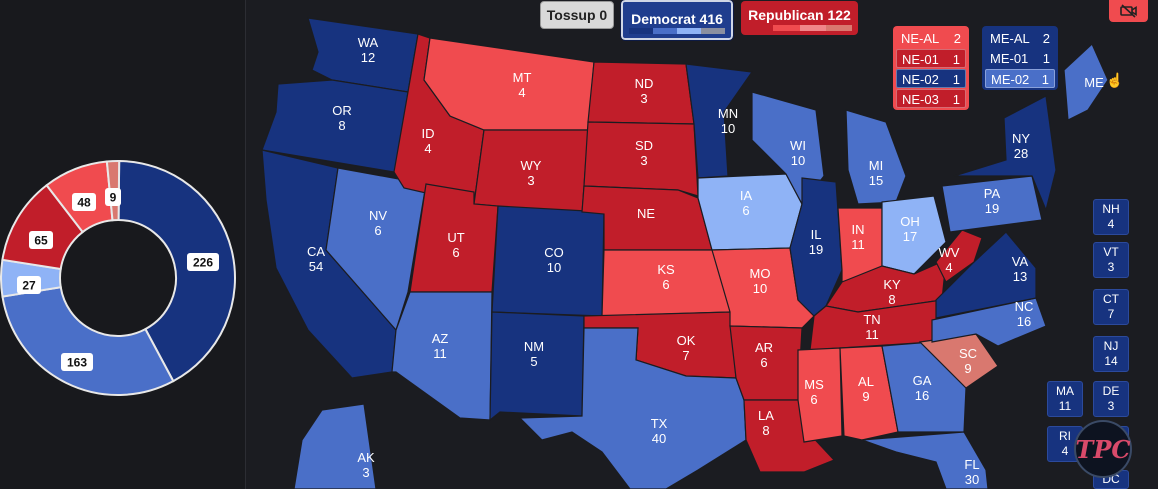  I want to click on donut-segment-label: 9, so click(113, 197).